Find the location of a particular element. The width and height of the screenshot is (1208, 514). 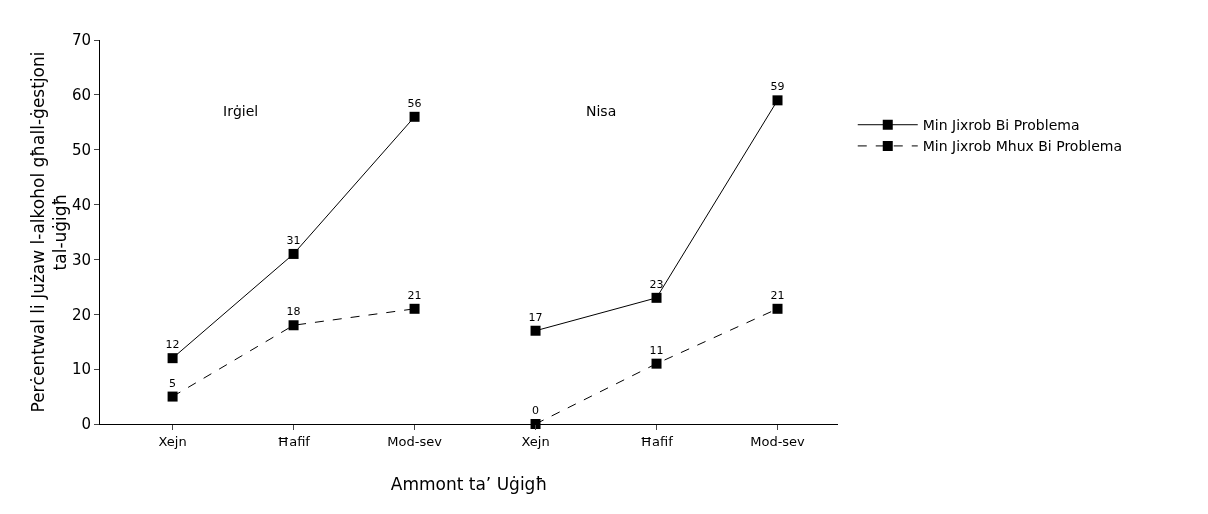

y-tick-label: 60 is located at coordinates (81, 95).